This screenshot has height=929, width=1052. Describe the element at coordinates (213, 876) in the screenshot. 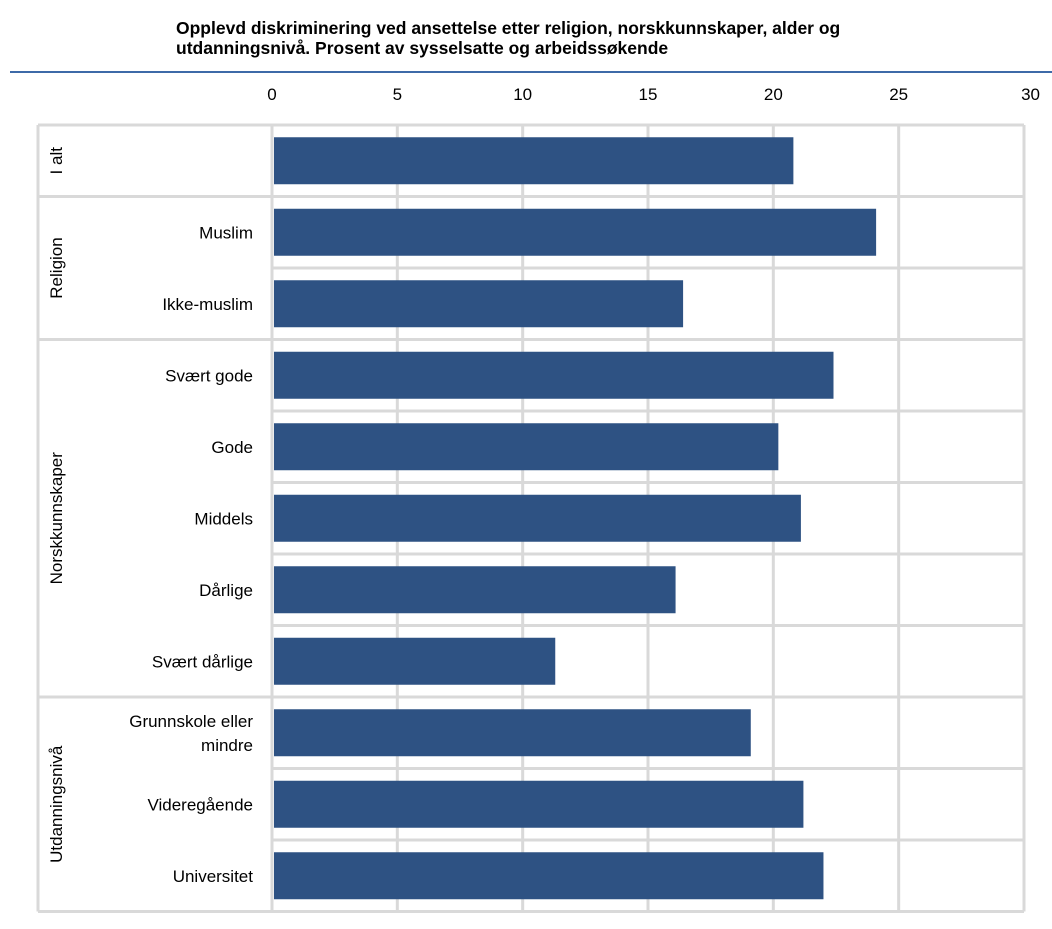

I see `category-label: Universitet` at that location.